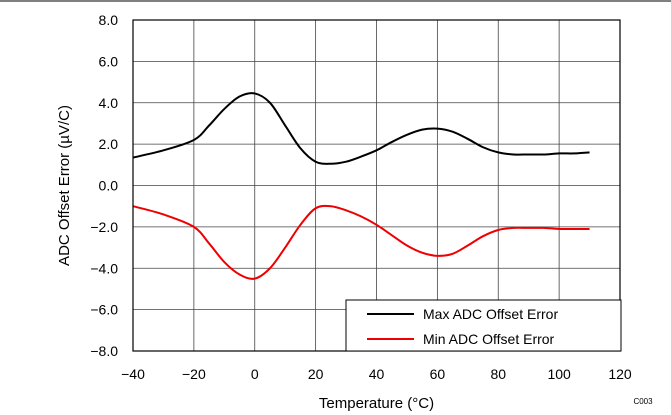 The width and height of the screenshot is (671, 415). Describe the element at coordinates (133, 374) in the screenshot. I see `x-tick-label: −40` at that location.